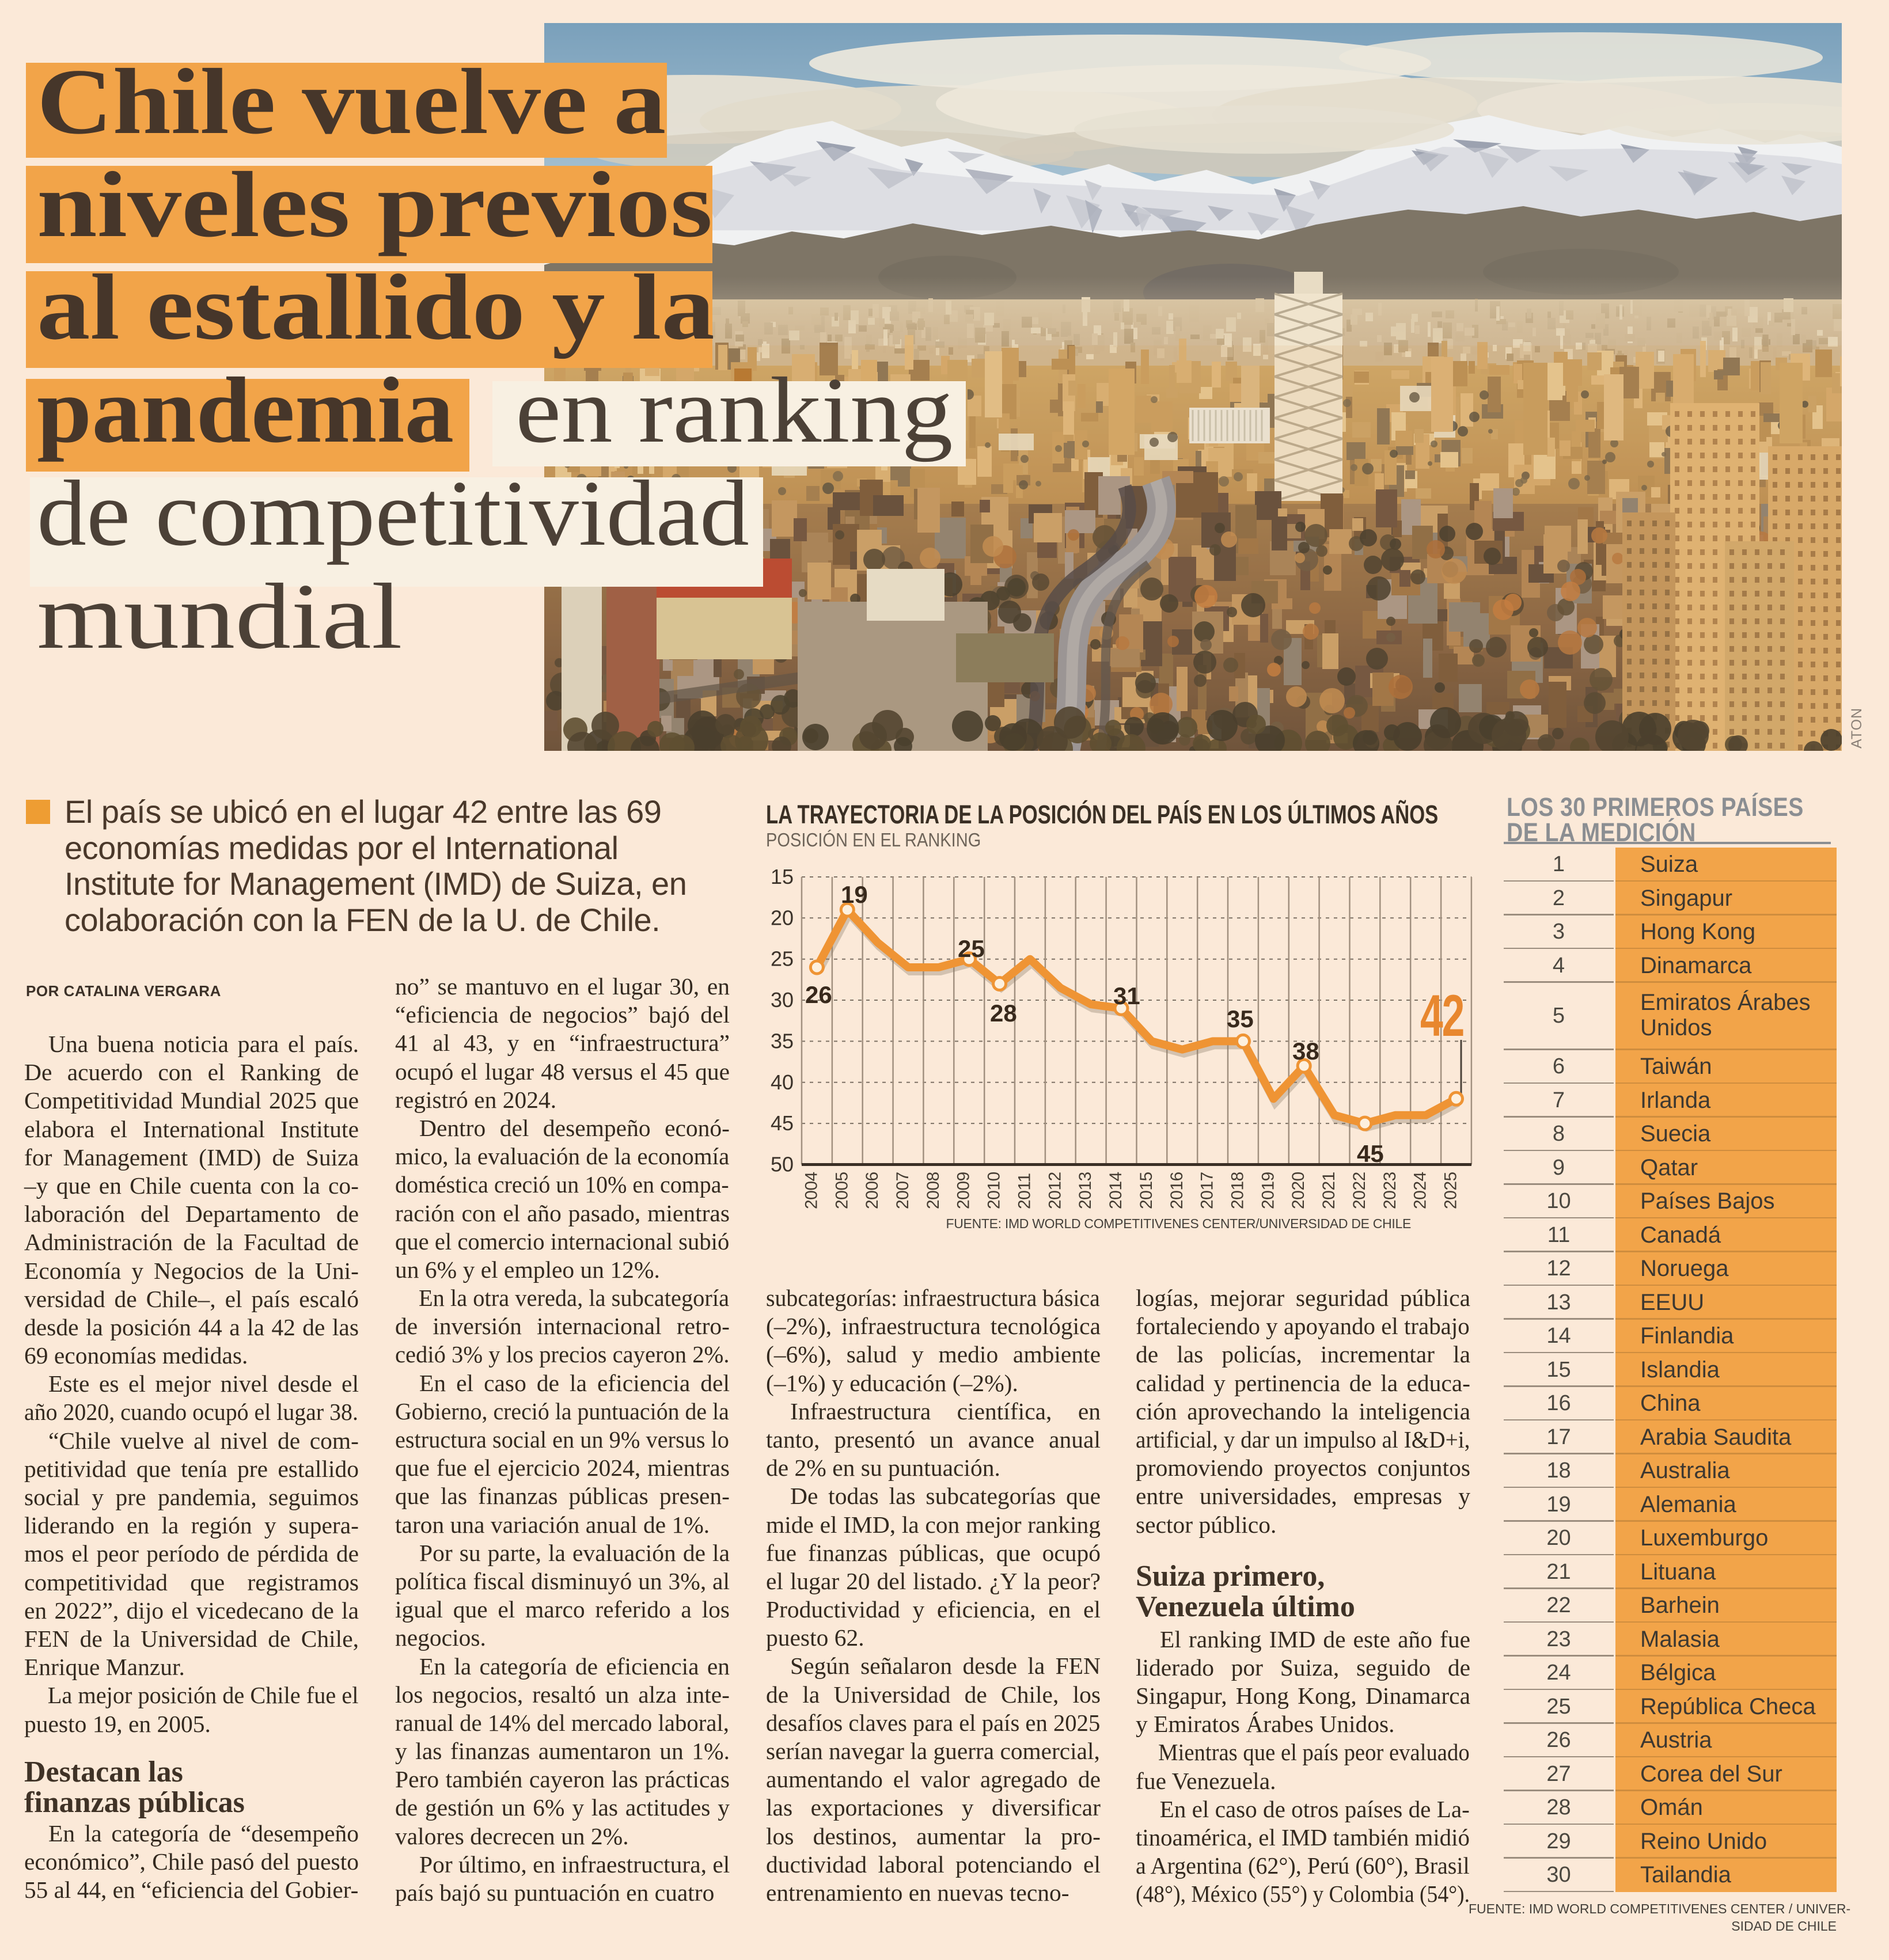 This screenshot has width=1889, height=1960. What do you see at coordinates (782, 876) in the screenshot?
I see `svg-text: 15` at bounding box center [782, 876].